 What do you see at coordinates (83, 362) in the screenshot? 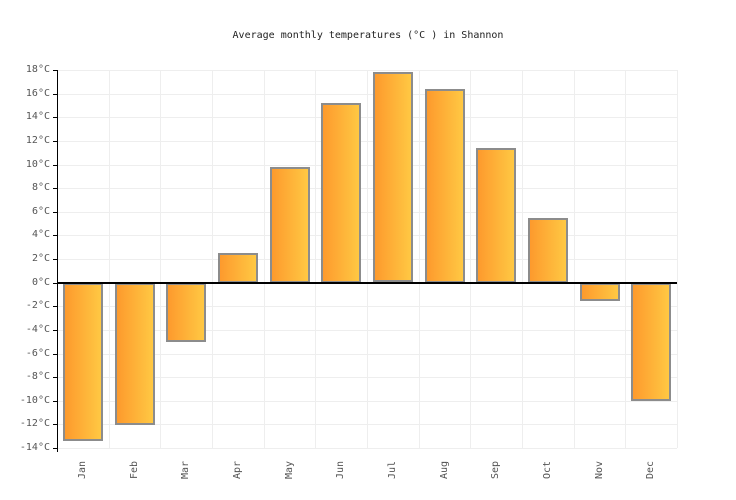
I see `bar-jan` at bounding box center [83, 362].